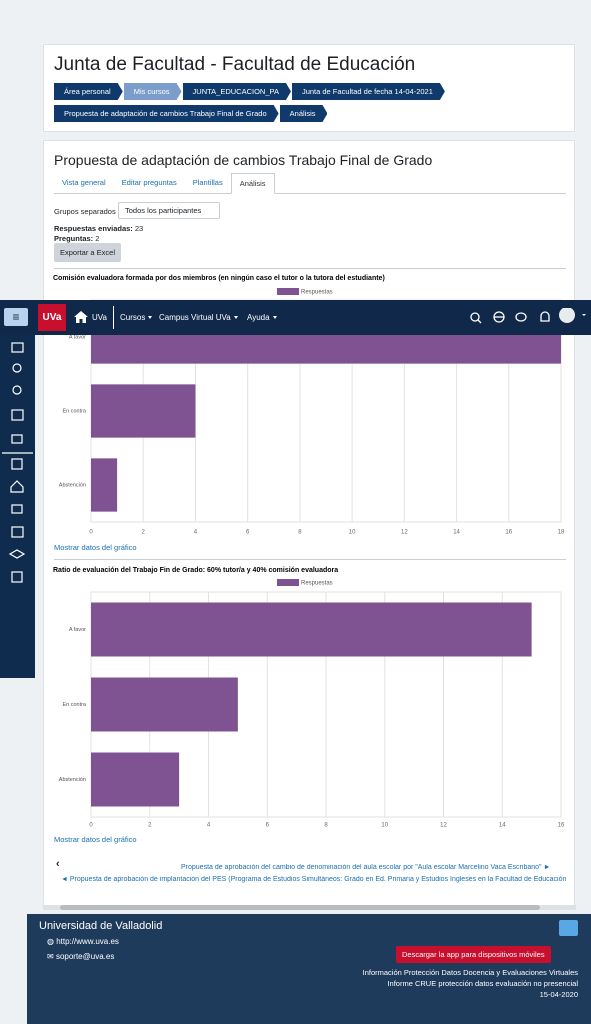 This screenshot has height=1024, width=591. Describe the element at coordinates (310, 268) in the screenshot. I see `separator` at that location.